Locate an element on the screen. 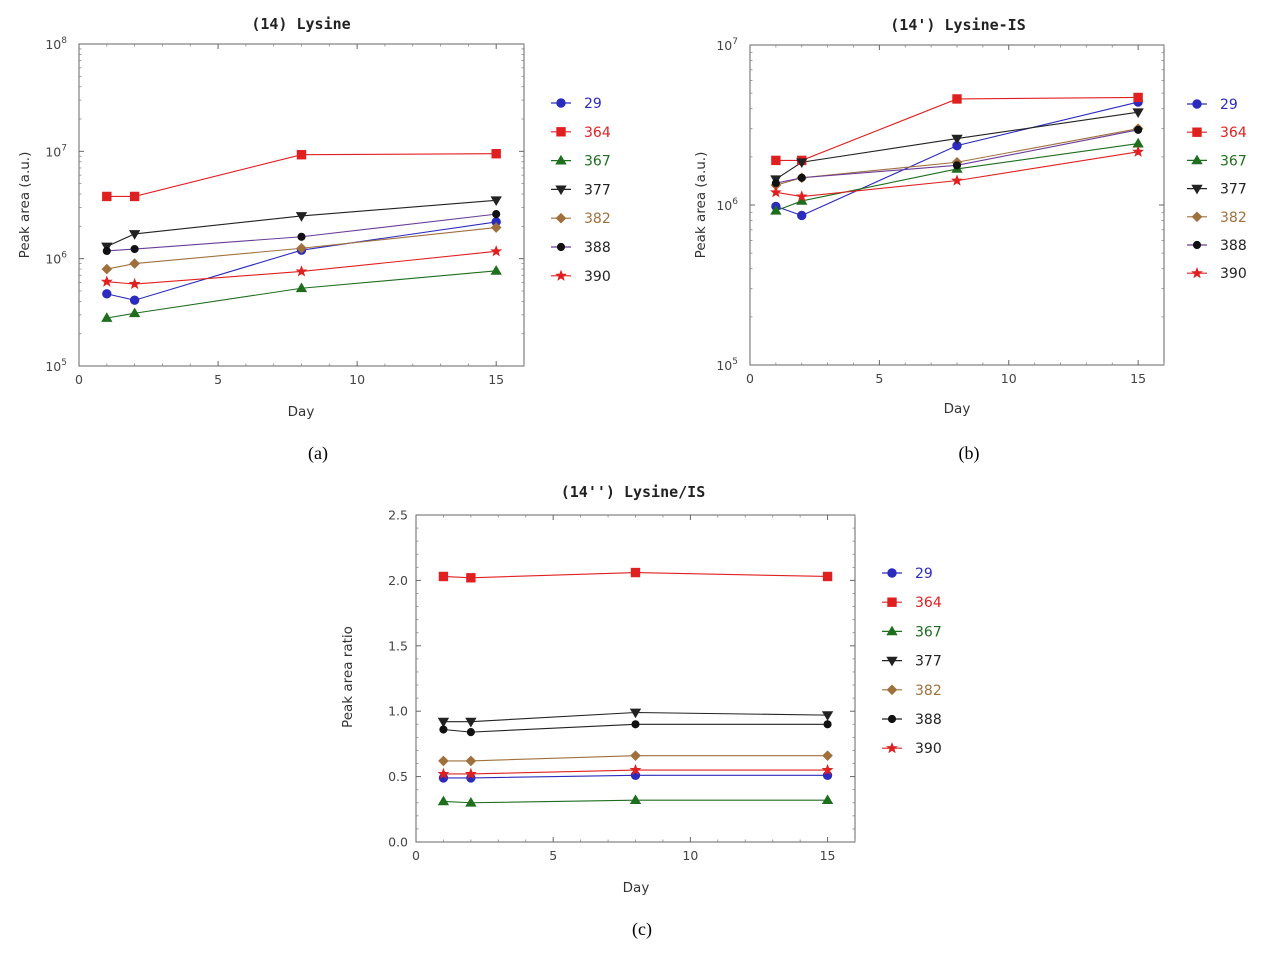 This screenshot has width=1268, height=954. chart-a-ytick-exponent: 7 is located at coordinates (64, 148).